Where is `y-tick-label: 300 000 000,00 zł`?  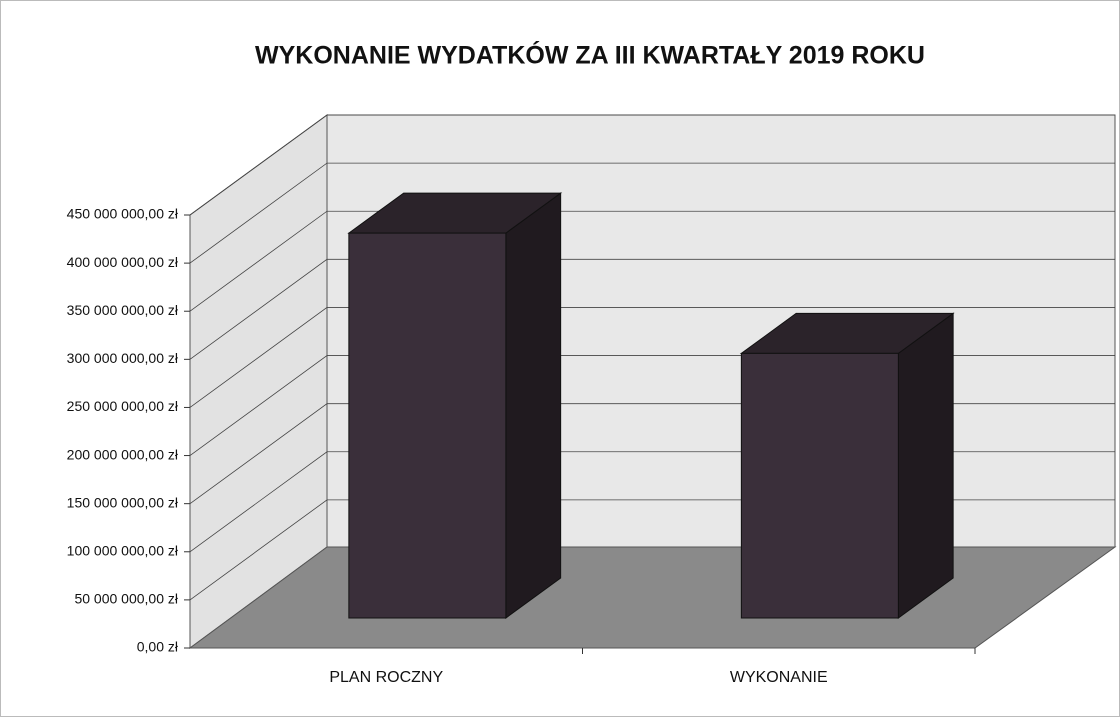
y-tick-label: 300 000 000,00 zł is located at coordinates (123, 358).